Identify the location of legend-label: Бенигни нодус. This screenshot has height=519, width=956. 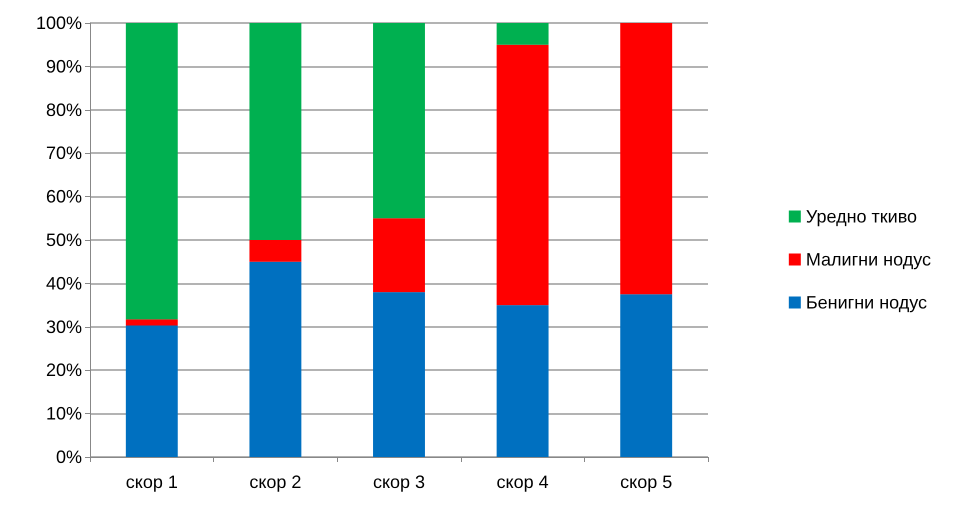
(867, 302).